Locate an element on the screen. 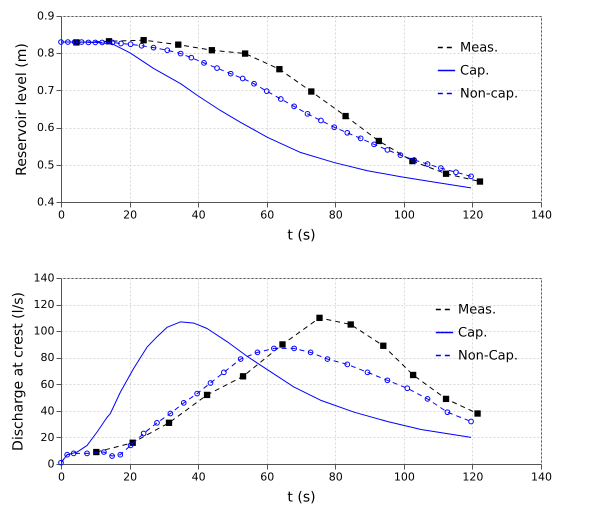 The height and width of the screenshot is (519, 593). x-tick-label: 80 is located at coordinates (335, 477).